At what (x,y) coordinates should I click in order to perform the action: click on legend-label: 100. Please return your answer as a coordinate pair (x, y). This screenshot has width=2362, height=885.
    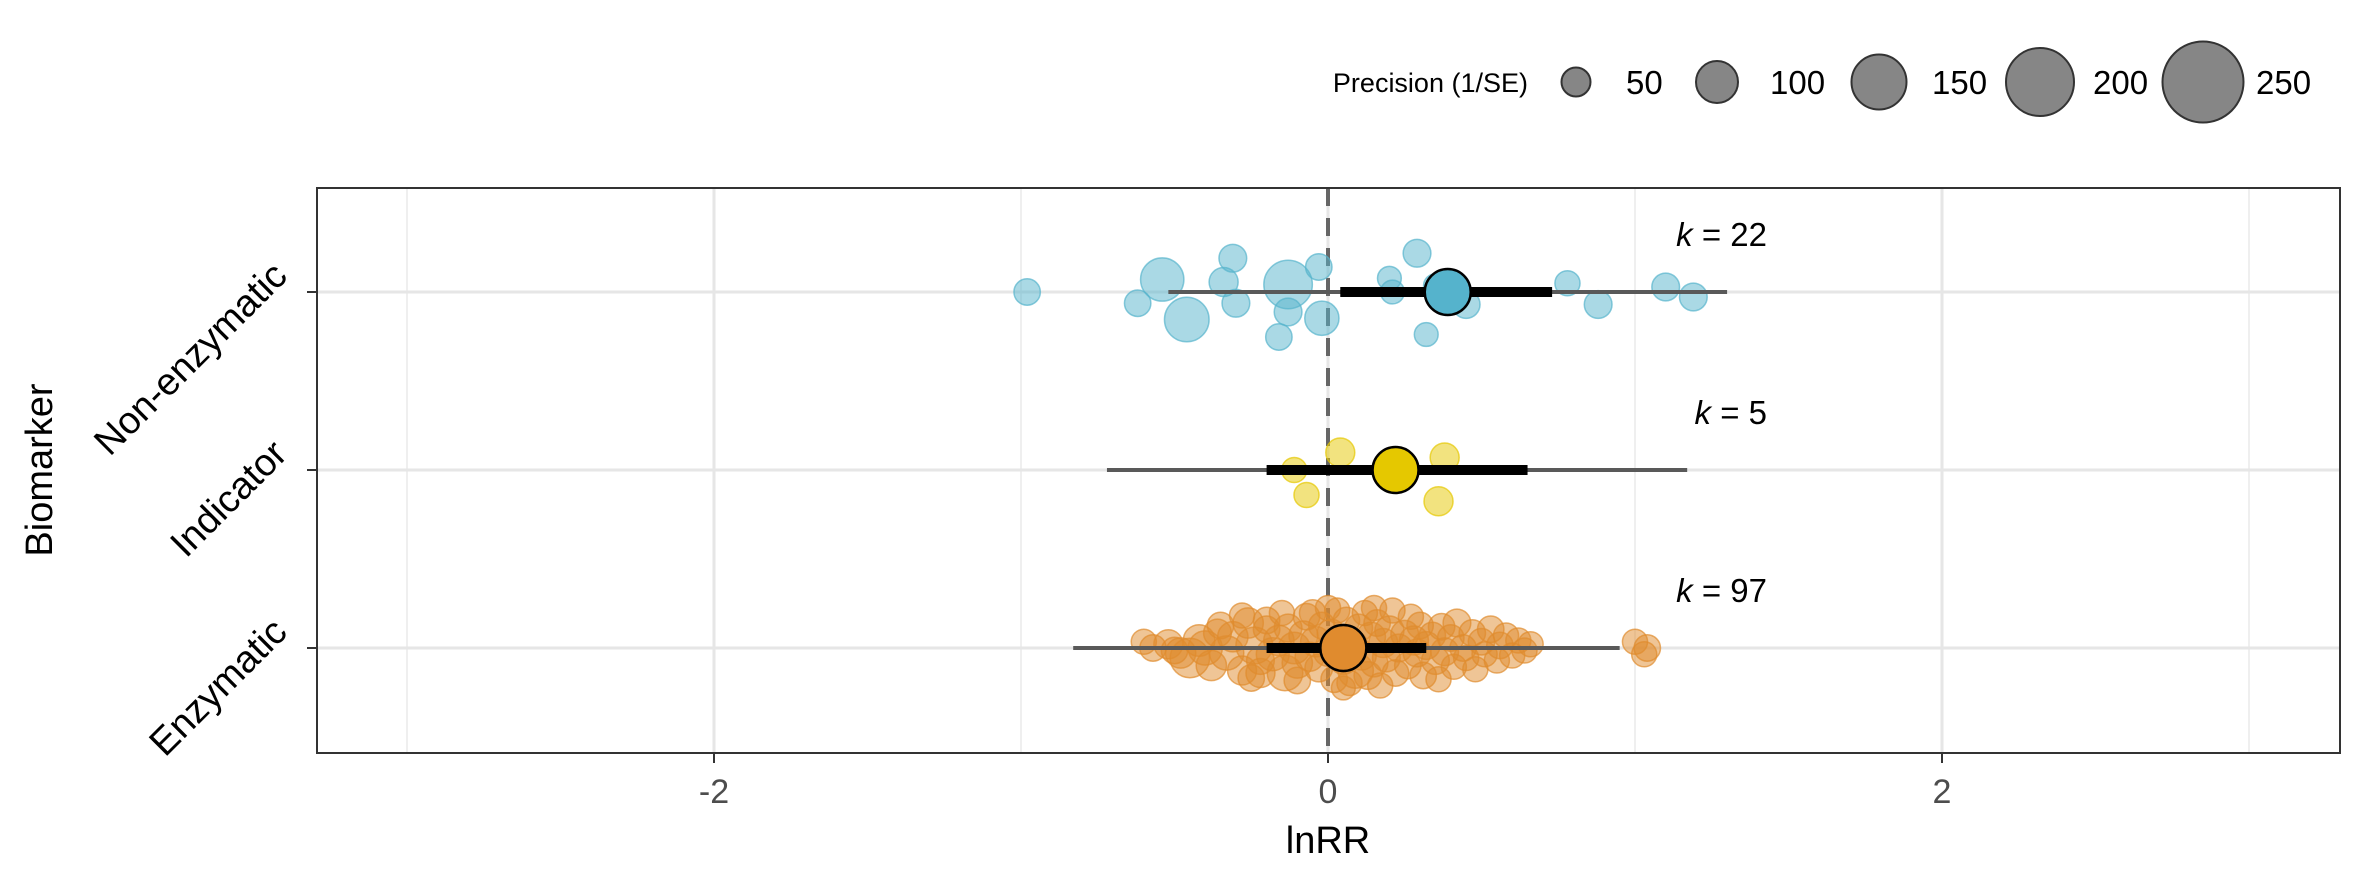
    Looking at the image, I should click on (1797, 82).